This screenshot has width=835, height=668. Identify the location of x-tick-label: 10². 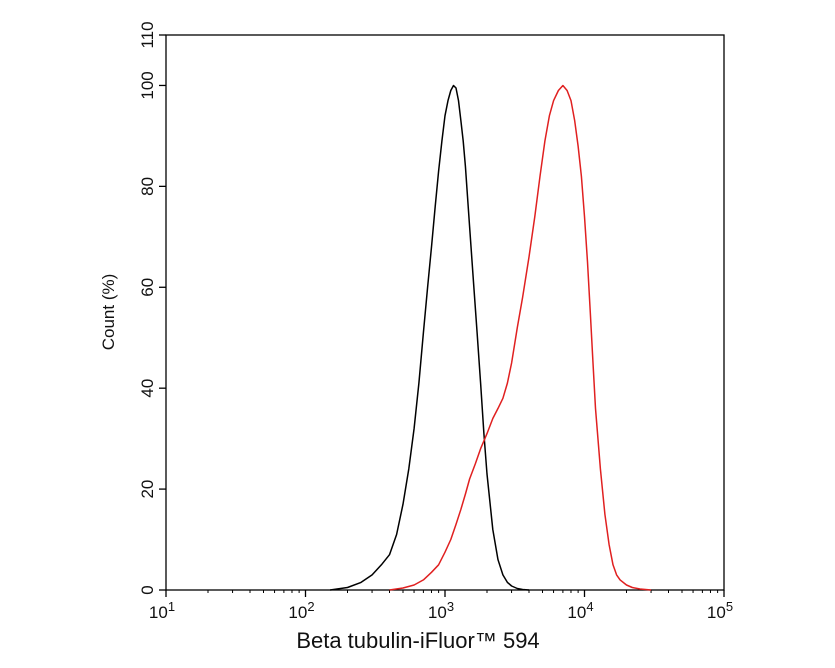
(301, 610).